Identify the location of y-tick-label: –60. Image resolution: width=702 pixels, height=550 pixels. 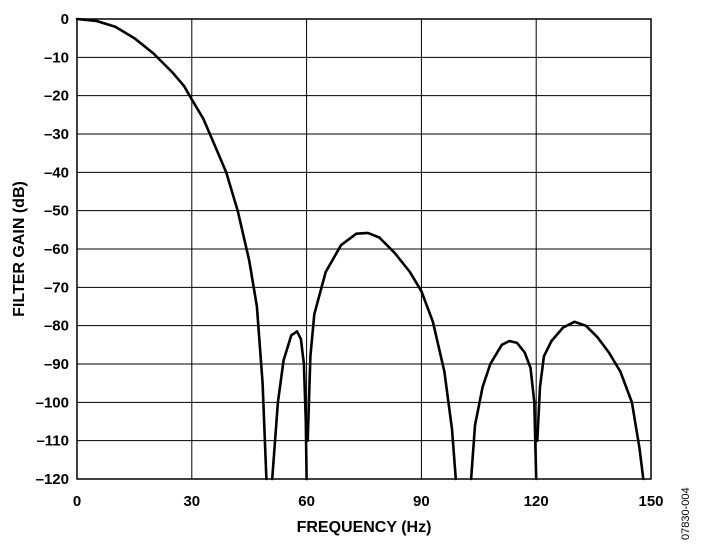
(56, 249).